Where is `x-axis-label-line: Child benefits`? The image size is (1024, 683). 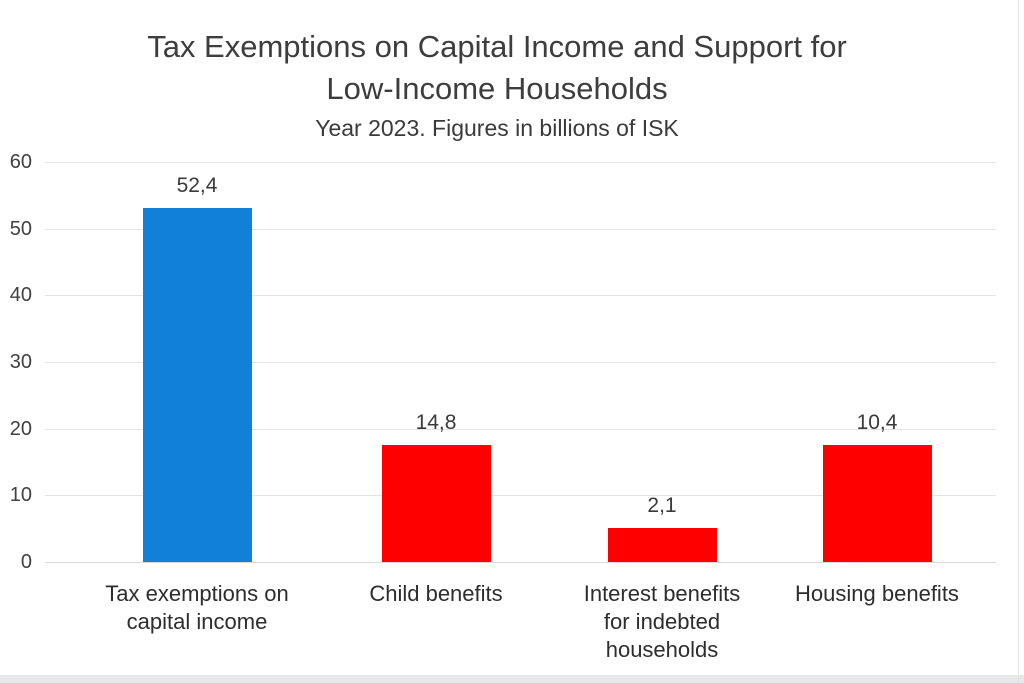 x-axis-label-line: Child benefits is located at coordinates (436, 593).